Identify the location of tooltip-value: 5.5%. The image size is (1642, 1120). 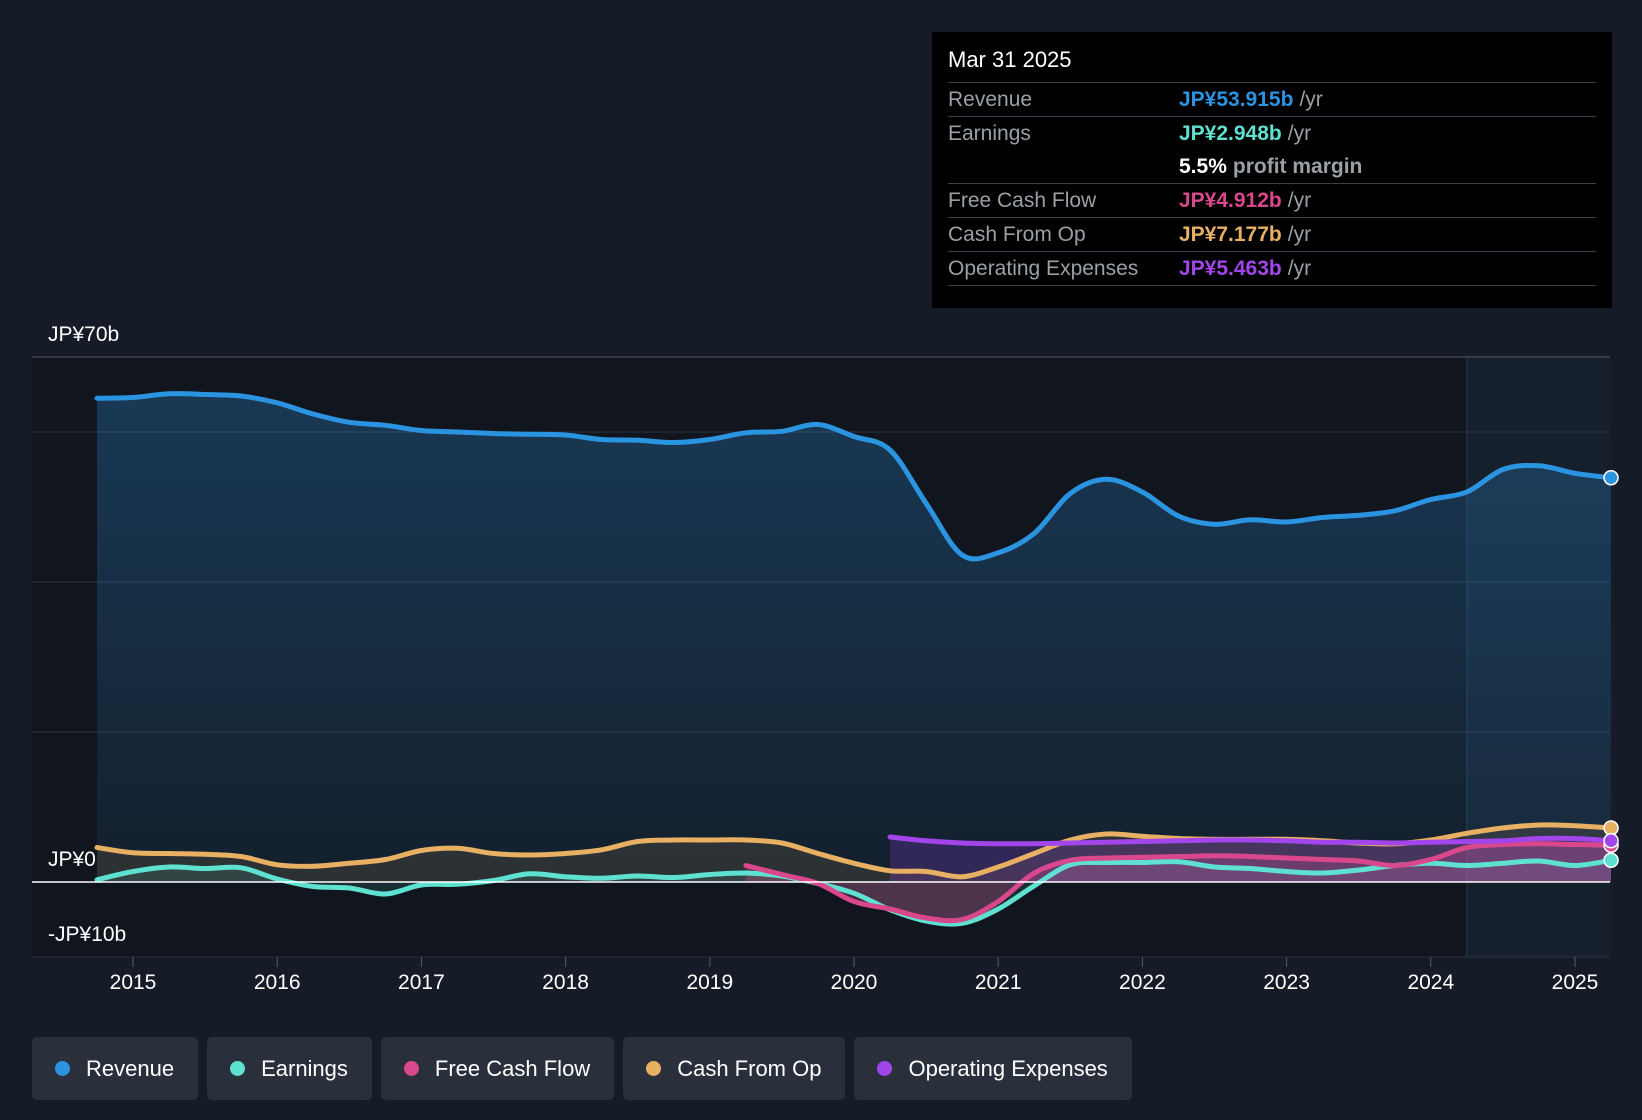
(1203, 166).